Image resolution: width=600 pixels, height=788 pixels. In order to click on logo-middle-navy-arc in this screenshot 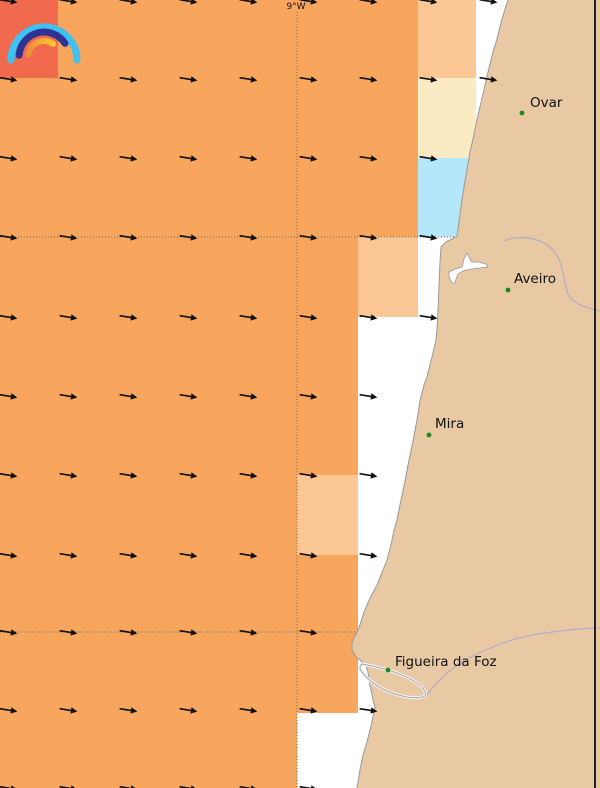, I will do `click(42, 43)`.